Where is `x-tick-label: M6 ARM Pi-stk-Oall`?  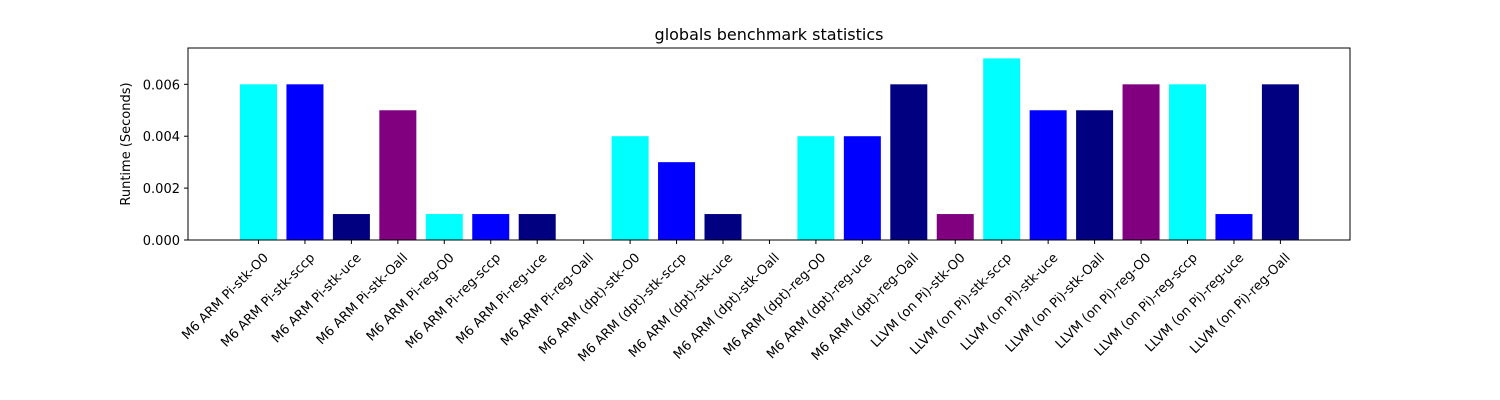 x-tick-label: M6 ARM Pi-stk-Oall is located at coordinates (362, 299).